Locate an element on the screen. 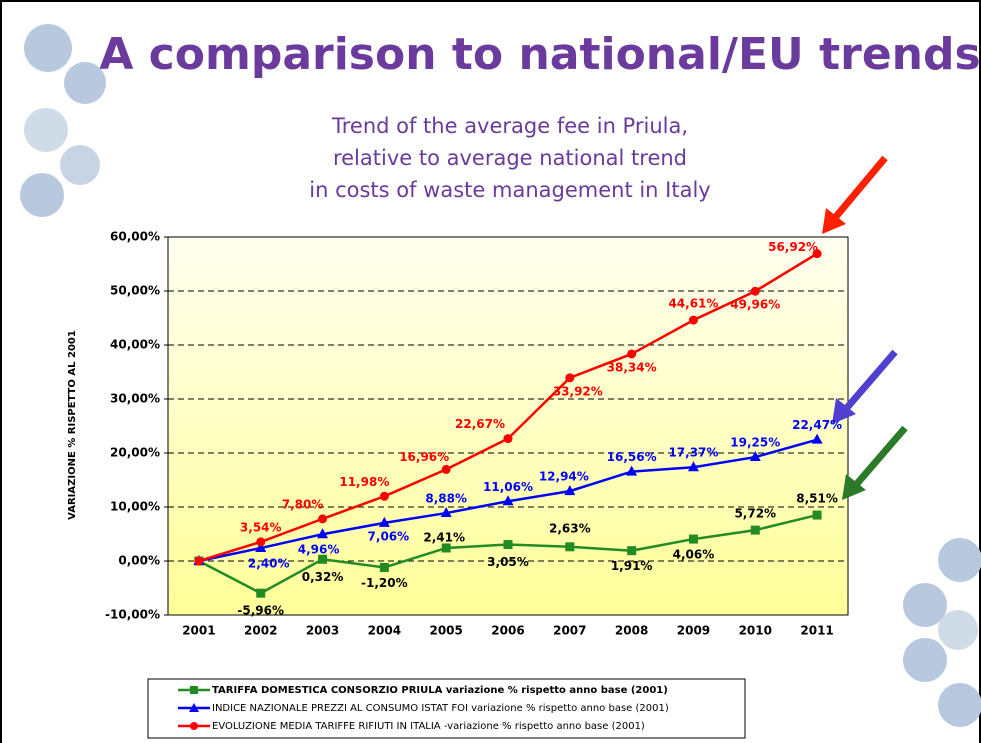  value-label: 8,88% is located at coordinates (446, 499).